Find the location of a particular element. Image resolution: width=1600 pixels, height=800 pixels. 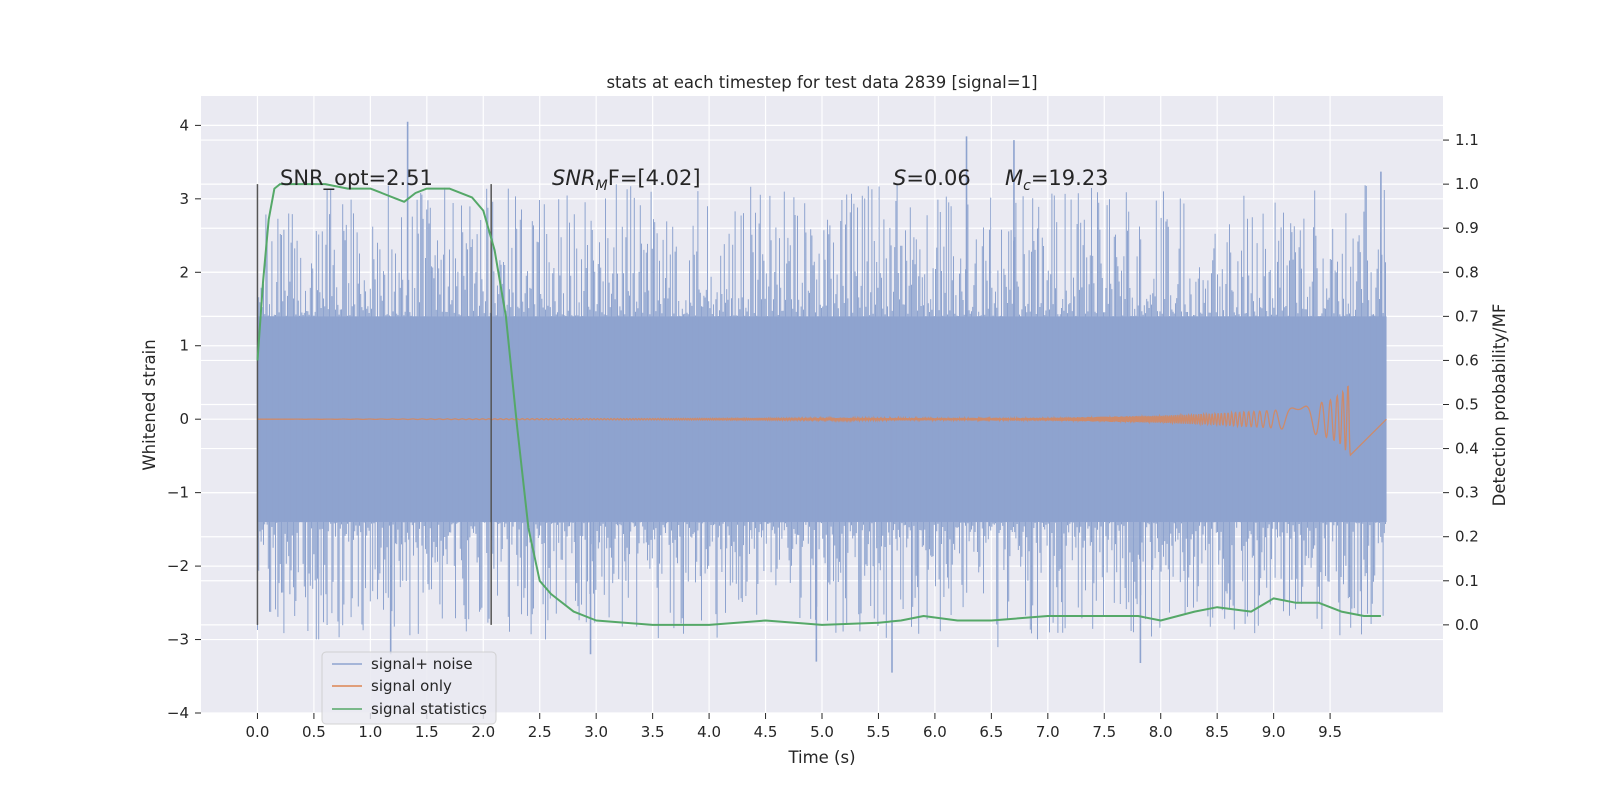

y-left-tick-label-3: −1 is located at coordinates (178, 493).